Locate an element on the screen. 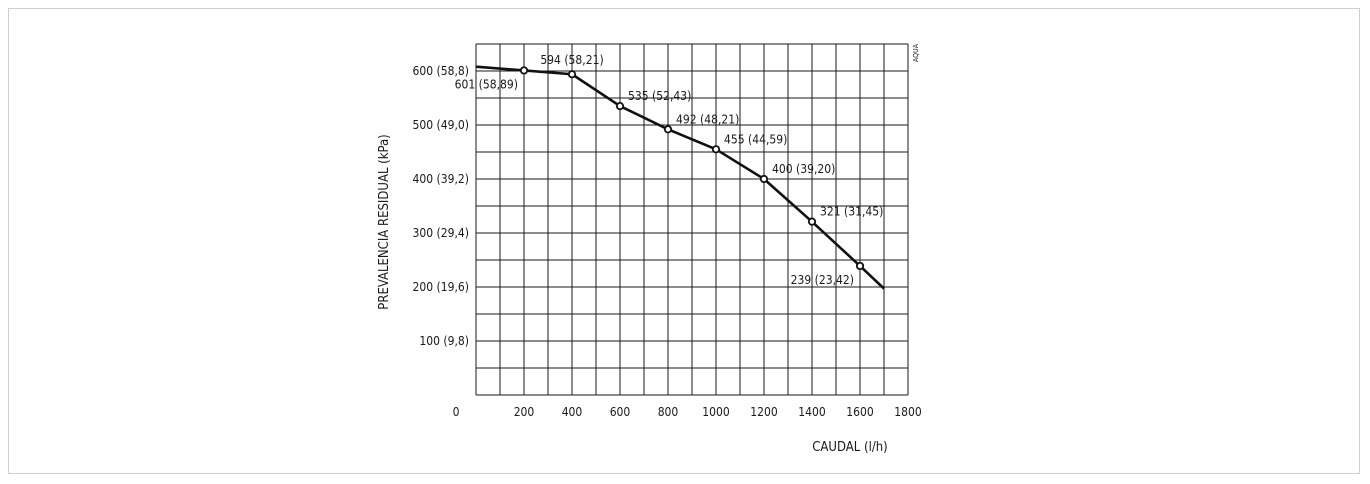 Image resolution: width=1370 pixels, height=484 pixels. marker-layer is located at coordinates (692, 168).